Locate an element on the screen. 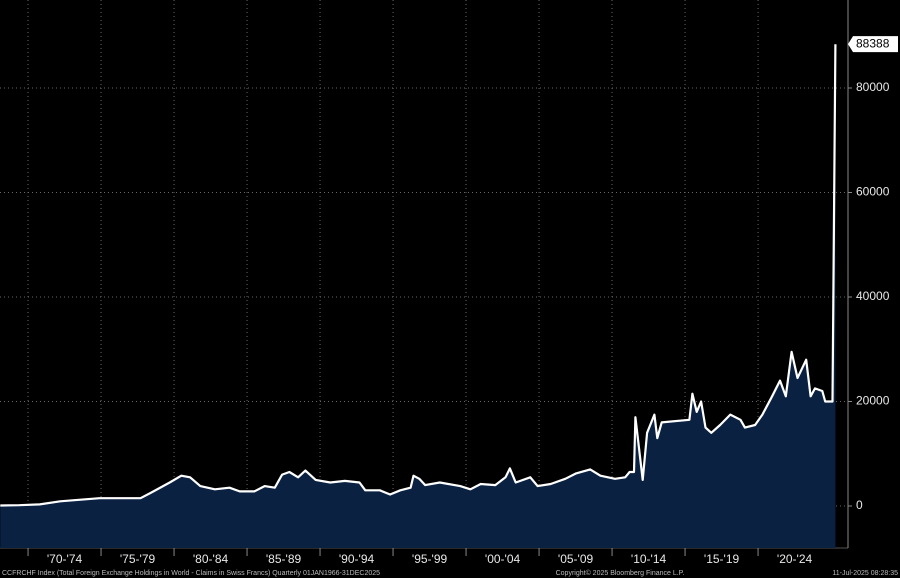 The height and width of the screenshot is (578, 900). y-tick-label: 0 is located at coordinates (859, 505).